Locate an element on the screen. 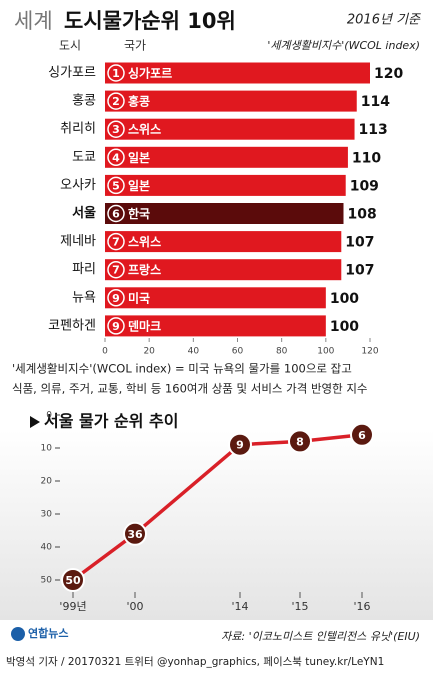  x-tick-label: 40 is located at coordinates (194, 352).